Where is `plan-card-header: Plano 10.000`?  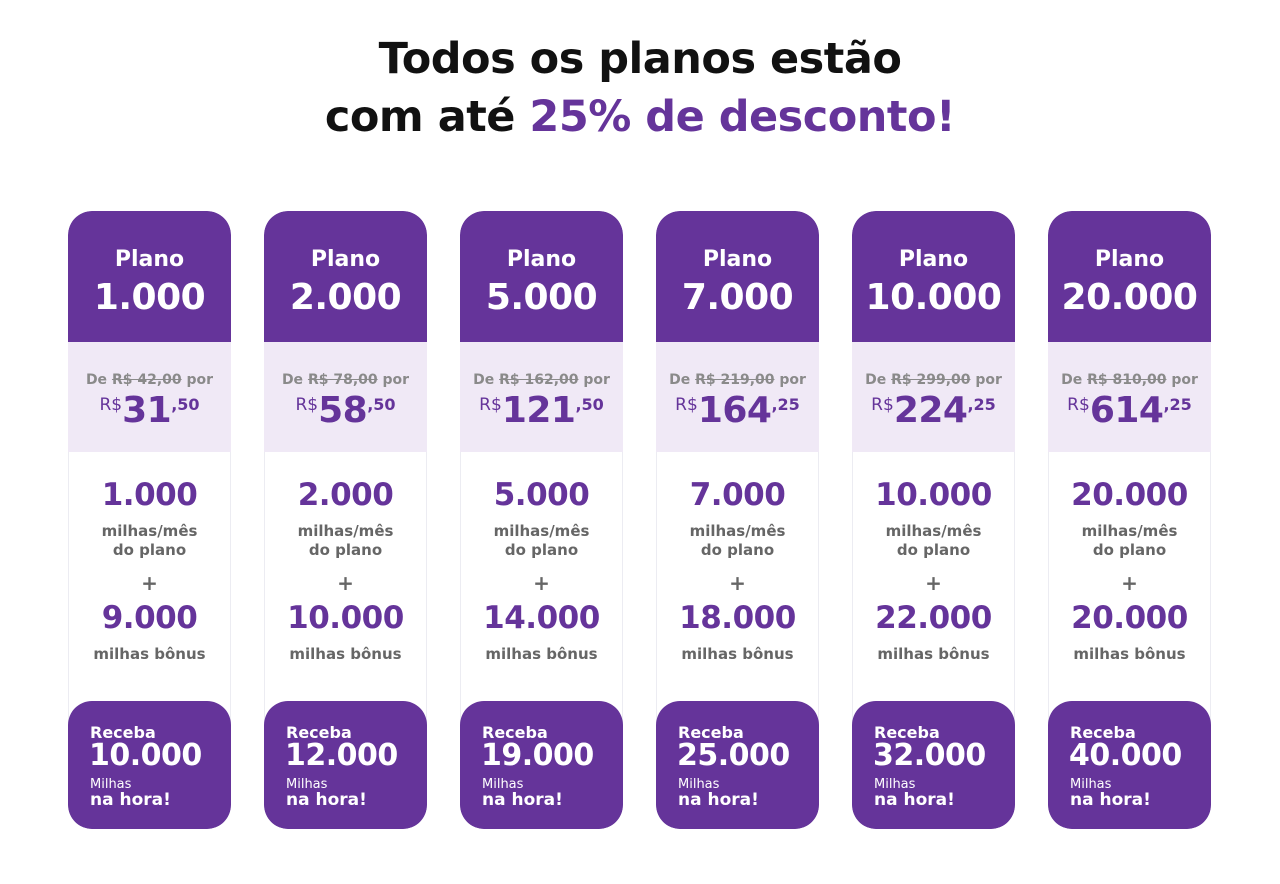
plan-card-header: Plano 10.000 is located at coordinates (933, 276).